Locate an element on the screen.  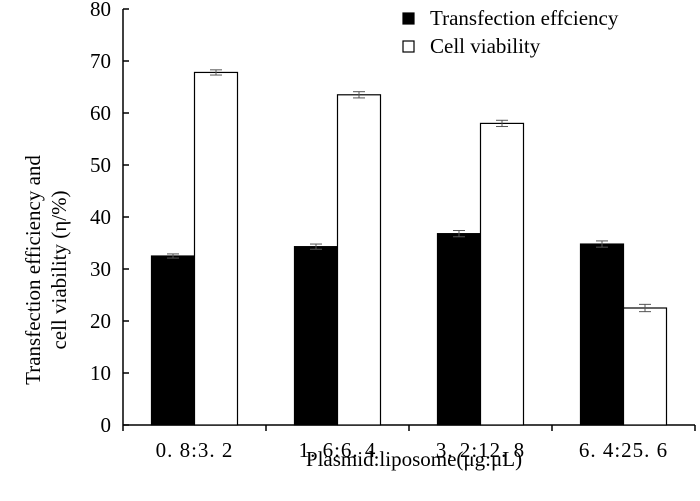
y-tick-label: 10 is located at coordinates (100, 373).